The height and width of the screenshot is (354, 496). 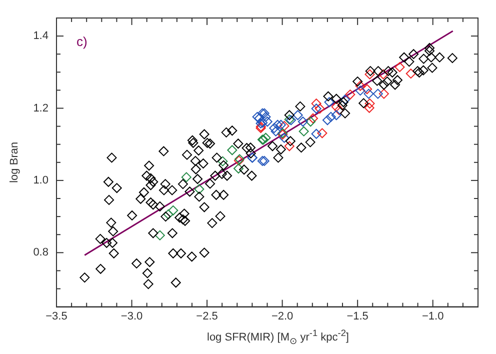 What do you see at coordinates (82, 42) in the screenshot?
I see `annotation: c)` at bounding box center [82, 42].